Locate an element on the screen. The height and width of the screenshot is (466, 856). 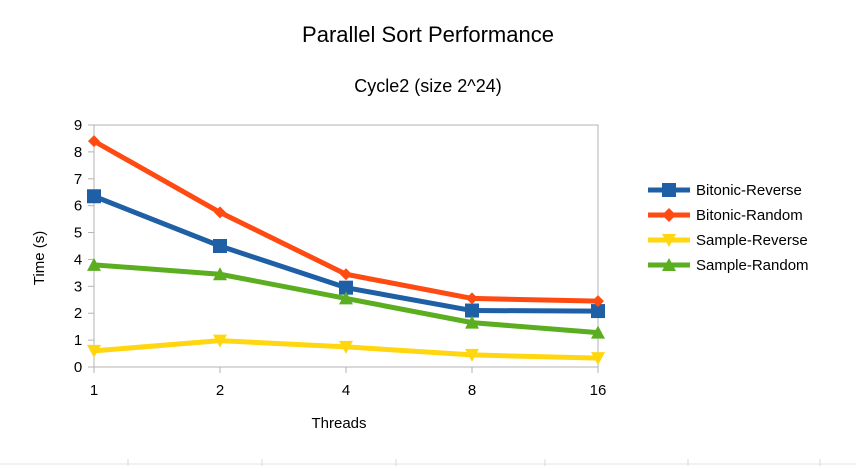
y-tick-label: 3 is located at coordinates (78, 286).